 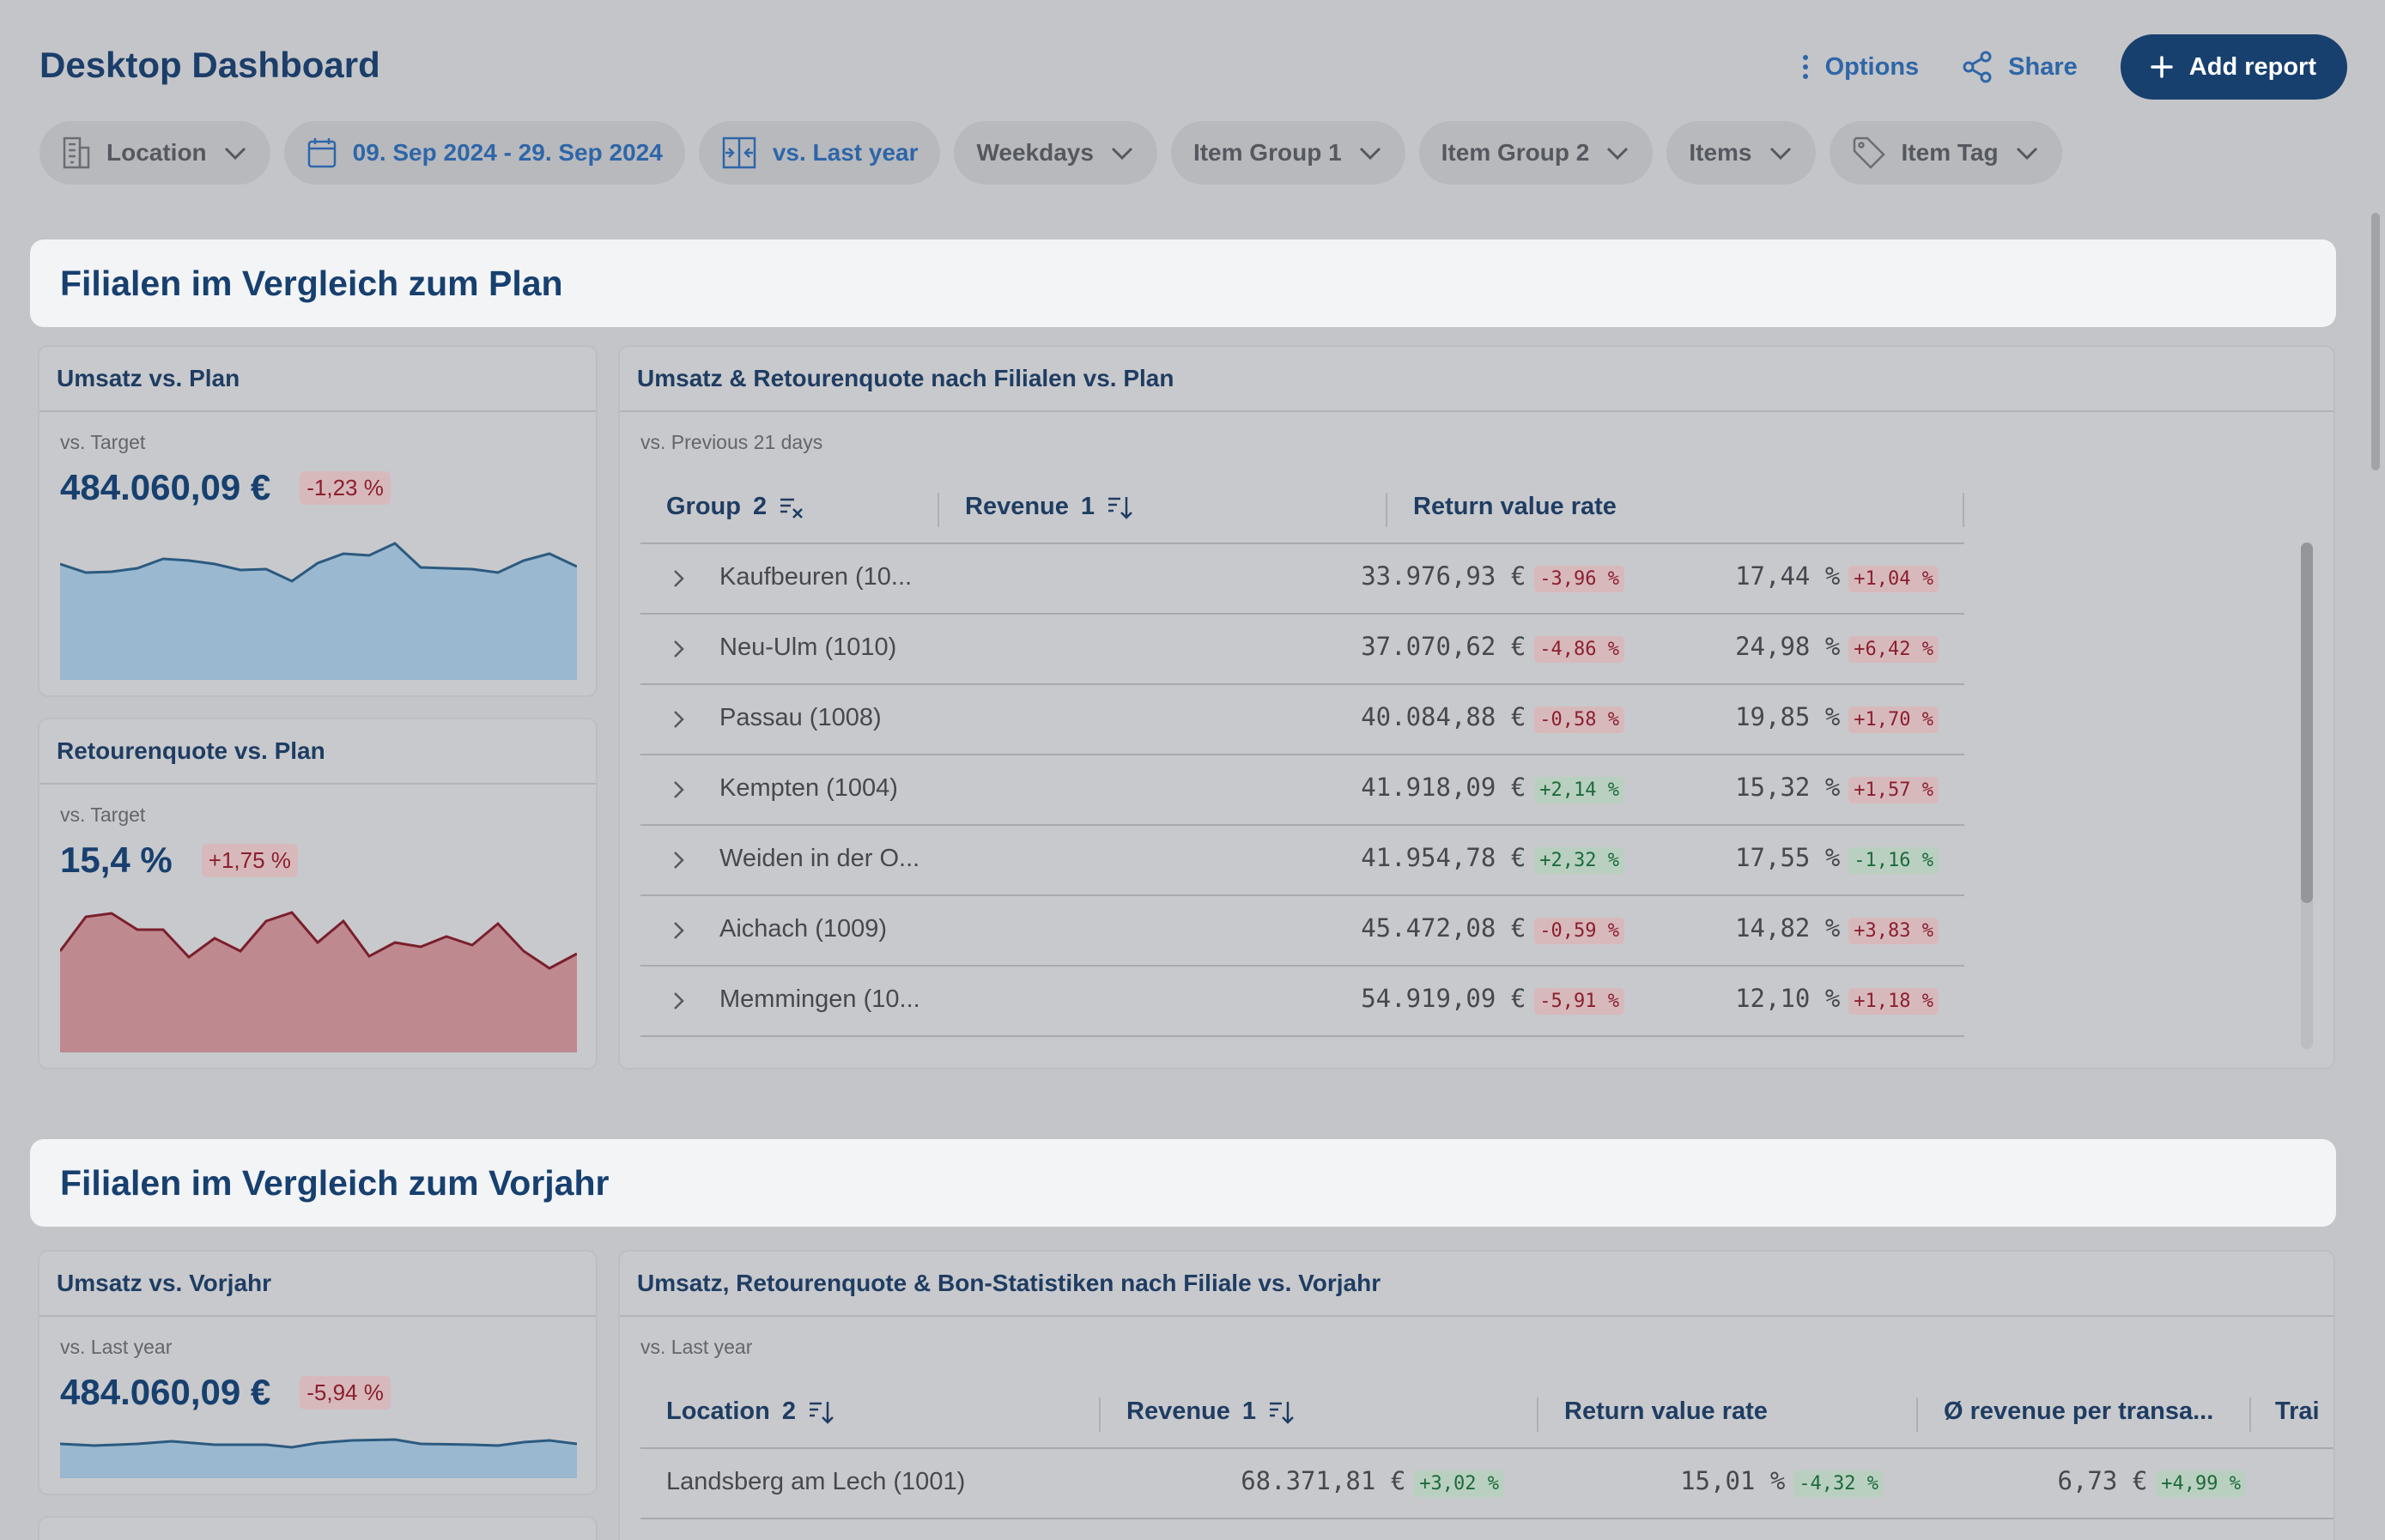 I want to click on revenue-delta-badge: +3,02 %, so click(x=1459, y=1483).